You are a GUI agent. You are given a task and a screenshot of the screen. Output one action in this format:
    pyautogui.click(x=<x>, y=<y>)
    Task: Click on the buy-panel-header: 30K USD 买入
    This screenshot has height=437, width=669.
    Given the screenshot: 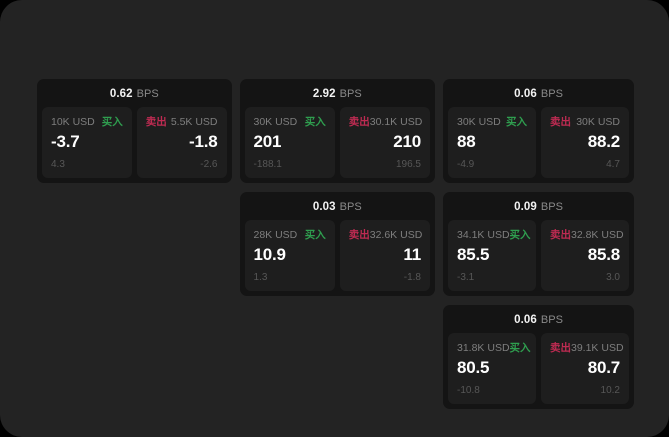 What is the action you would take?
    pyautogui.click(x=492, y=122)
    